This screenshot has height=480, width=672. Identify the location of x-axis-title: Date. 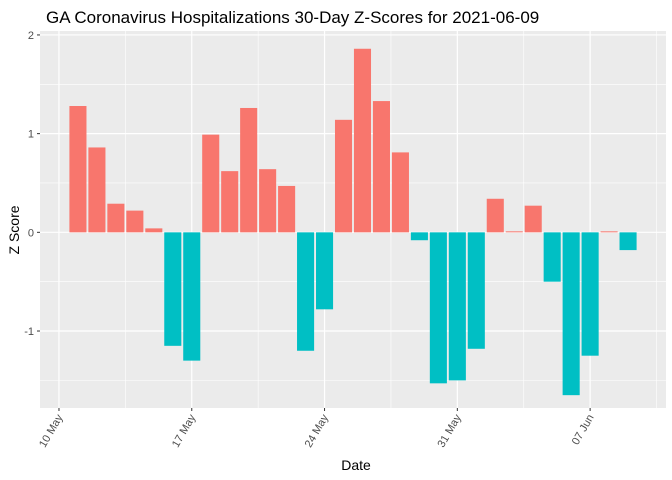
(356, 465).